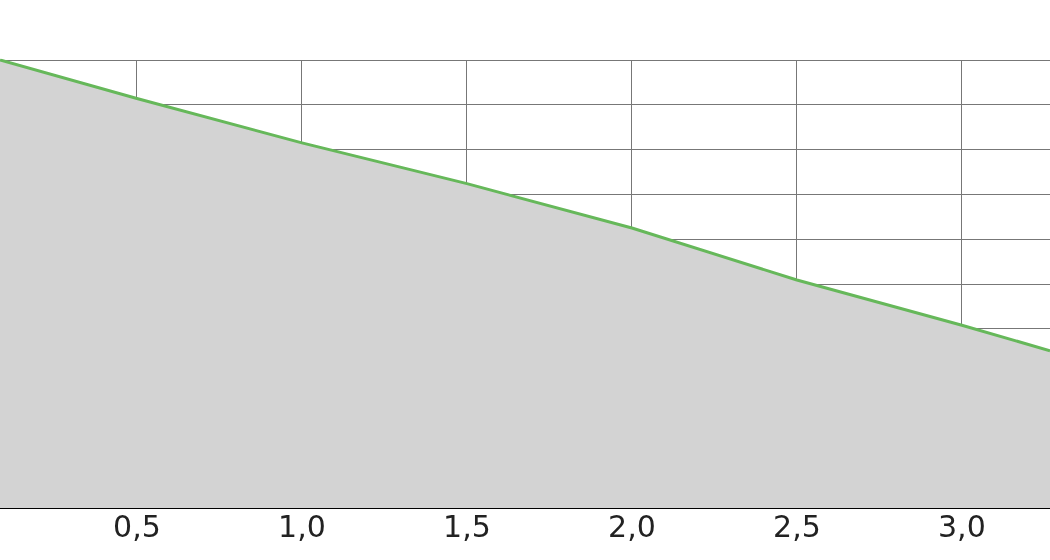  I want to click on x-tick-label: 0,5, so click(137, 526).